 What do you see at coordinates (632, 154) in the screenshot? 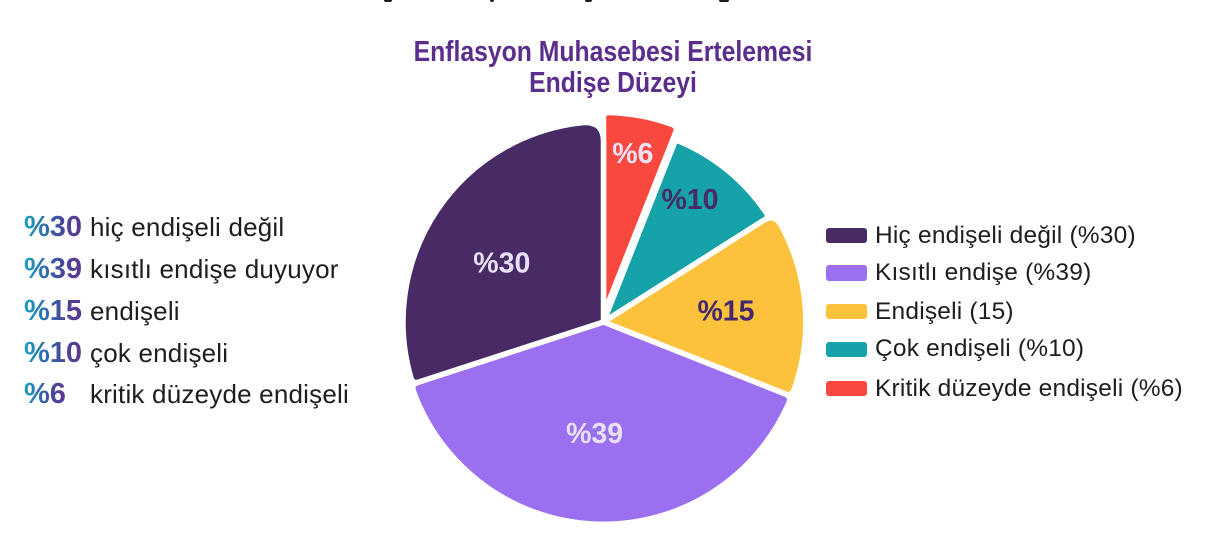
I see `svg-text: %6` at bounding box center [632, 154].